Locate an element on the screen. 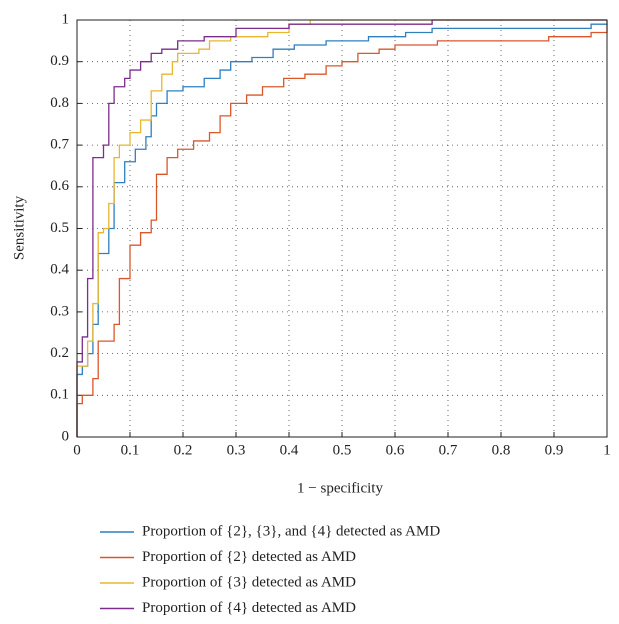 This screenshot has height=624, width=619. x-tick-label: 0.3 is located at coordinates (236, 450).